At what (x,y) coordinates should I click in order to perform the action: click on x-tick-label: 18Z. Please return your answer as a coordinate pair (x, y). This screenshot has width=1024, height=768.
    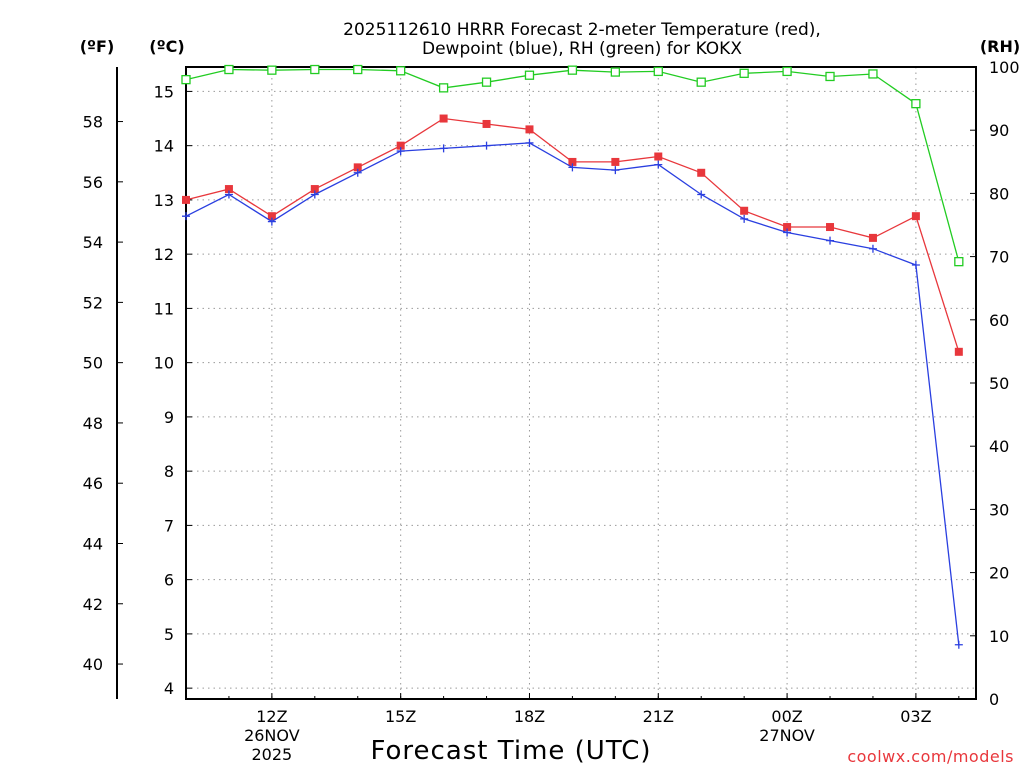
    Looking at the image, I should click on (529, 716).